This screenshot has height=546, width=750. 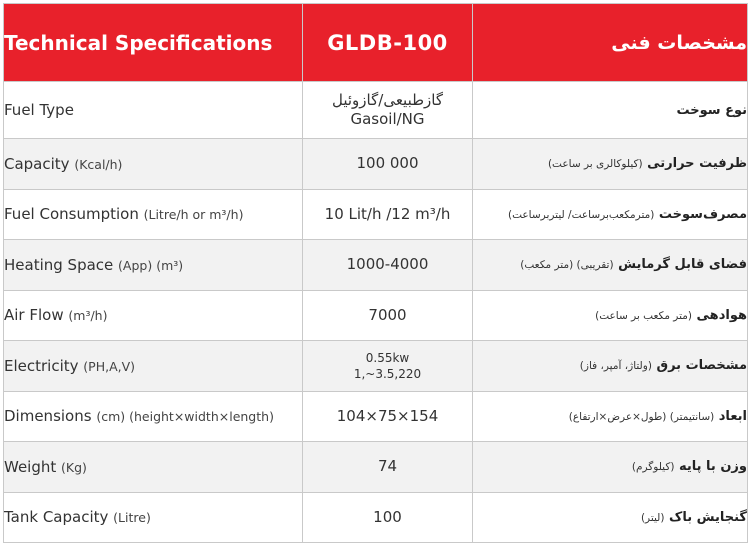 What do you see at coordinates (71, 214) in the screenshot?
I see `spec-label: Fuel Consumption` at bounding box center [71, 214].